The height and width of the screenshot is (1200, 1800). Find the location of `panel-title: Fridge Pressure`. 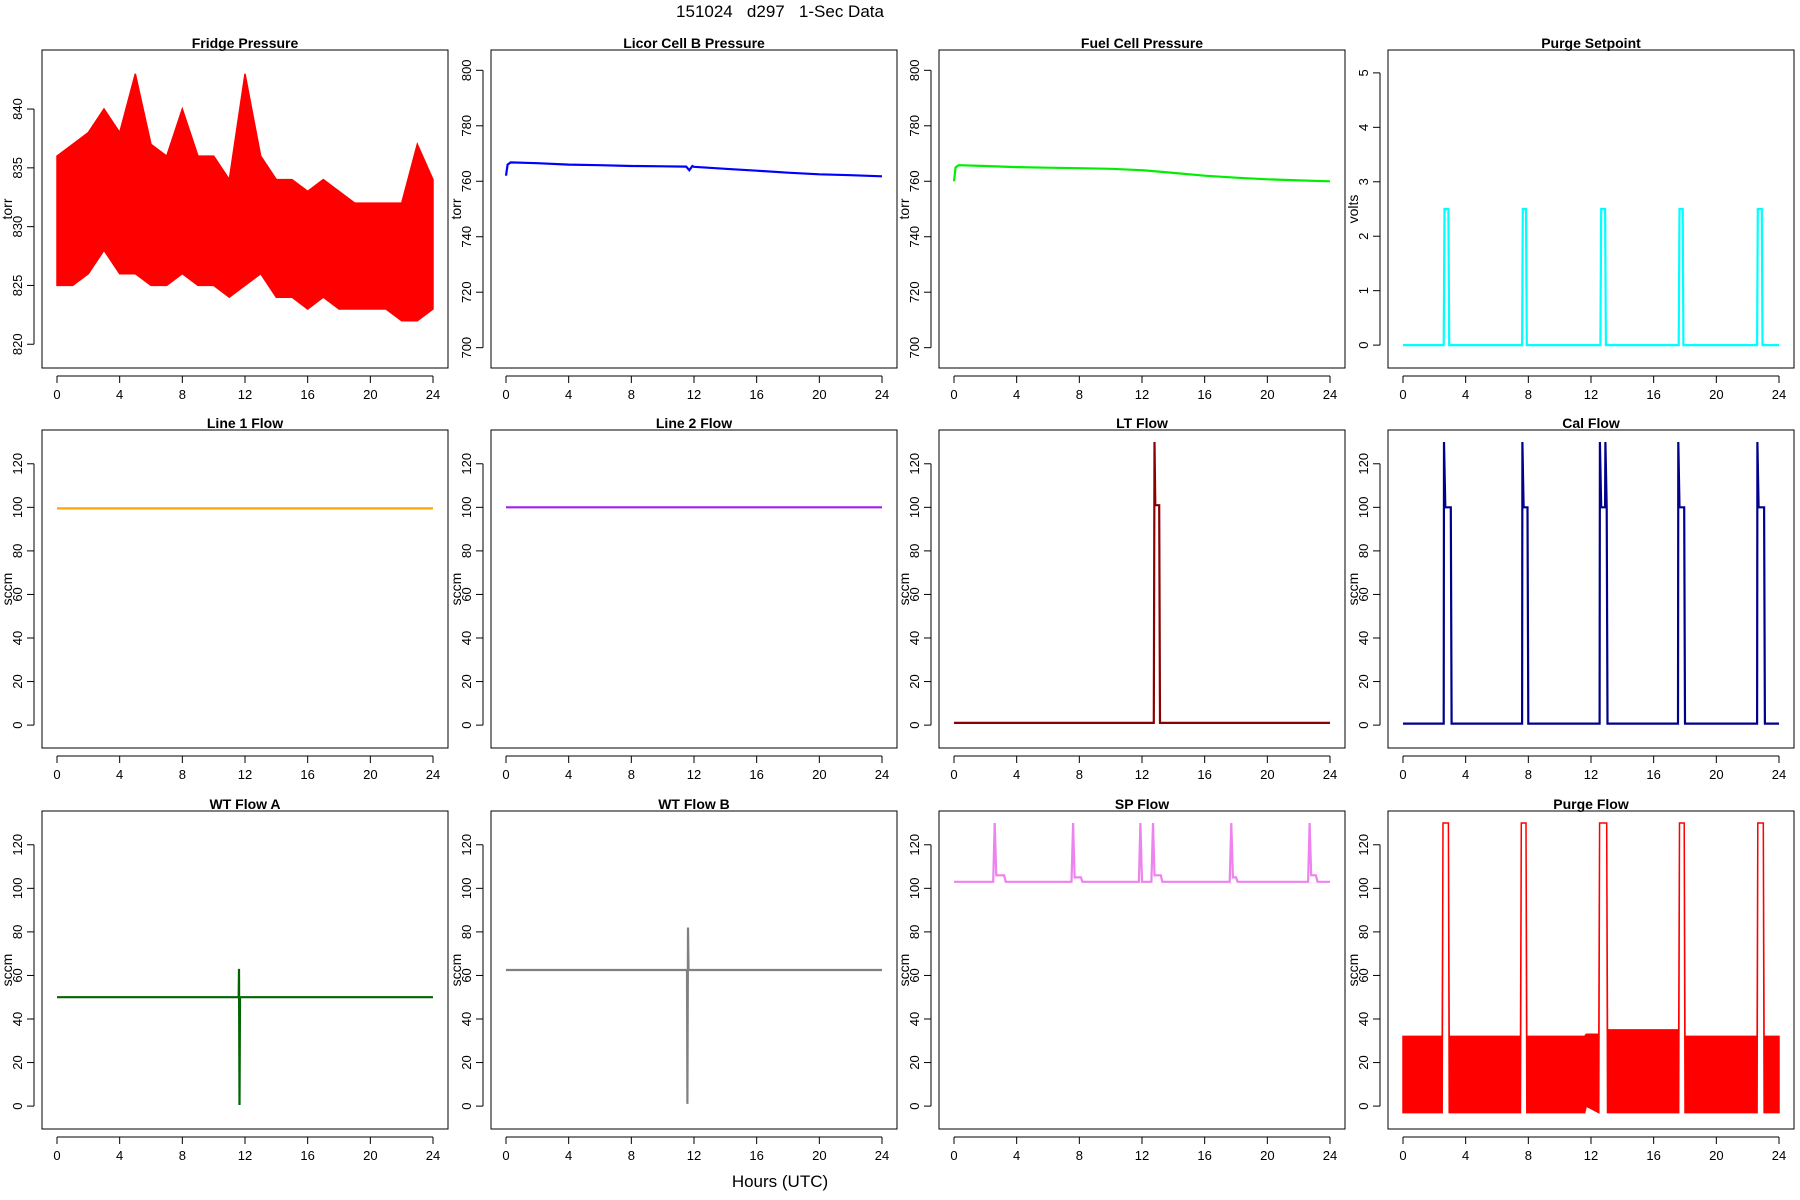

panel-title: Fridge Pressure is located at coordinates (245, 43).